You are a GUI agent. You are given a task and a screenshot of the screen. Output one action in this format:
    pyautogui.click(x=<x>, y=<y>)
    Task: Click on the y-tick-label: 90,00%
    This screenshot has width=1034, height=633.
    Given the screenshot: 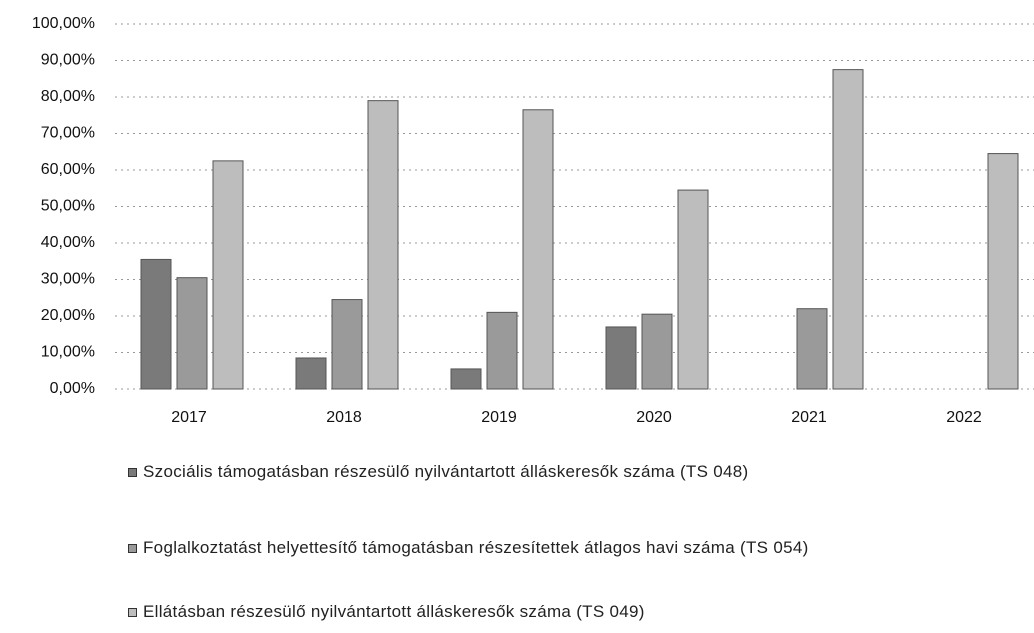 What is the action you would take?
    pyautogui.click(x=68, y=60)
    